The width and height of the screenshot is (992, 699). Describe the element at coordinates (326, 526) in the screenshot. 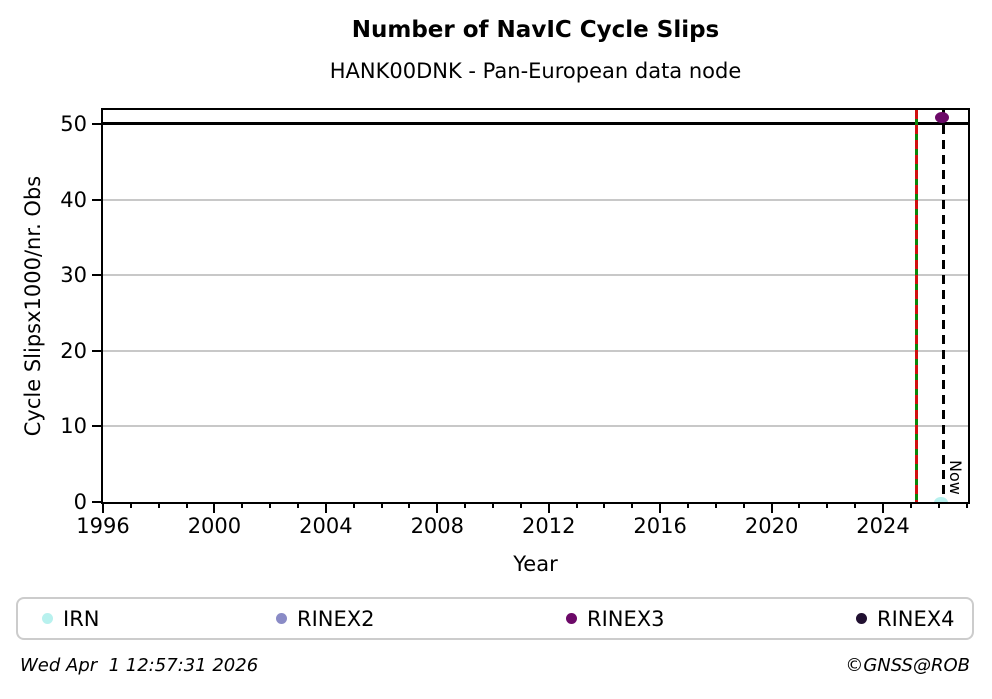

I see `x-tick-label: 2004` at that location.